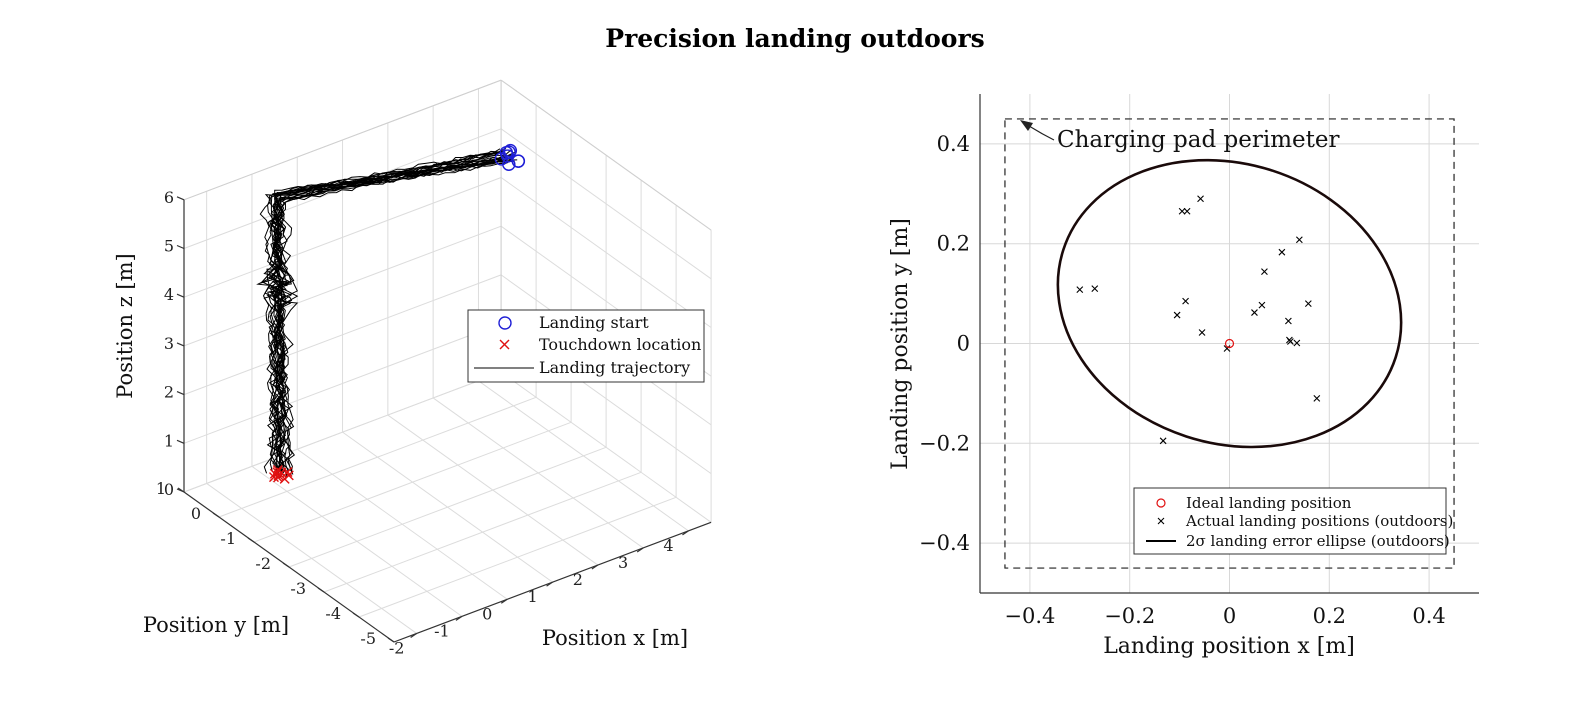 The height and width of the screenshot is (706, 1590). What do you see at coordinates (1129, 616) in the screenshot?
I see `x-tick-label-2d: −0.2` at bounding box center [1129, 616].